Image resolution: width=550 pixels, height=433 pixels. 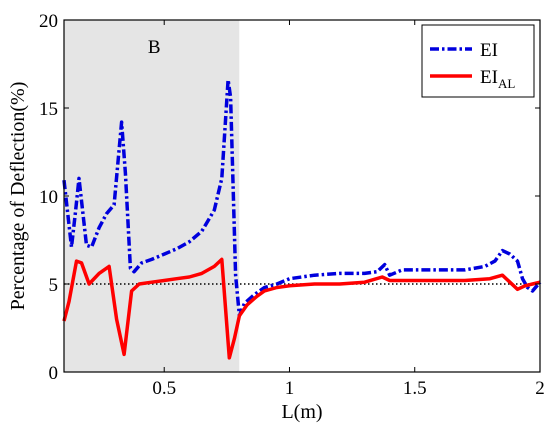 I want to click on legend-label-ei-al-subscript: AL, so click(x=506, y=83).